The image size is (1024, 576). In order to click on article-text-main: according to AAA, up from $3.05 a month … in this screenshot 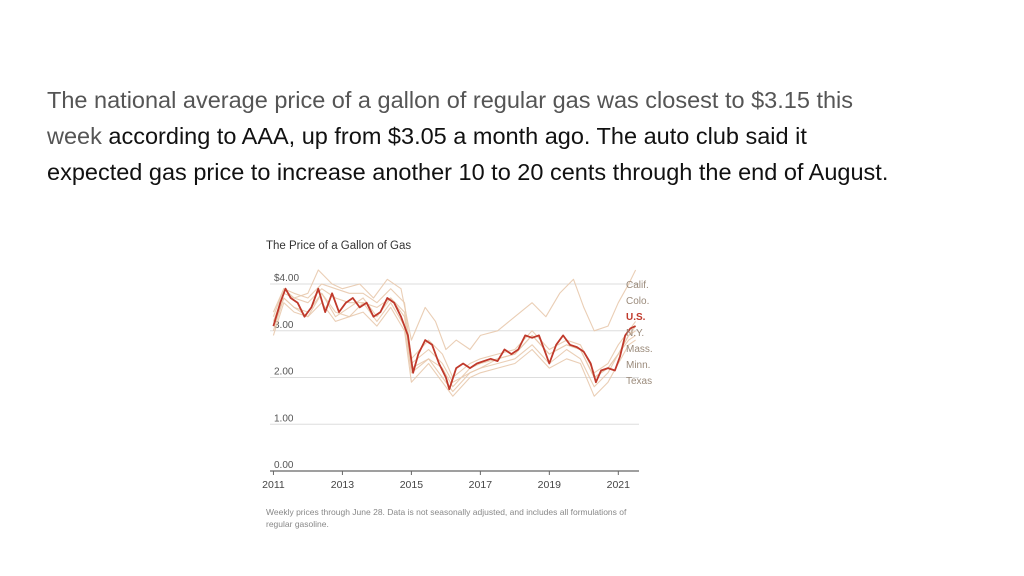, I will do `click(468, 154)`.